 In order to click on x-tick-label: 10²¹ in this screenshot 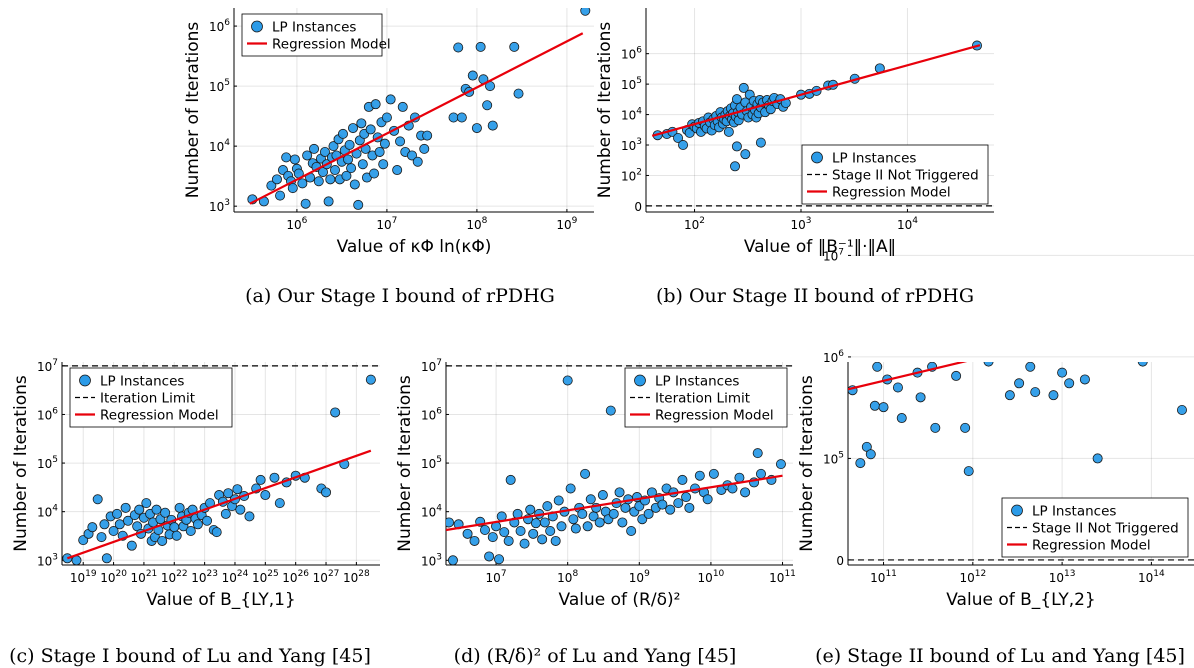, I will do `click(144, 577)`.